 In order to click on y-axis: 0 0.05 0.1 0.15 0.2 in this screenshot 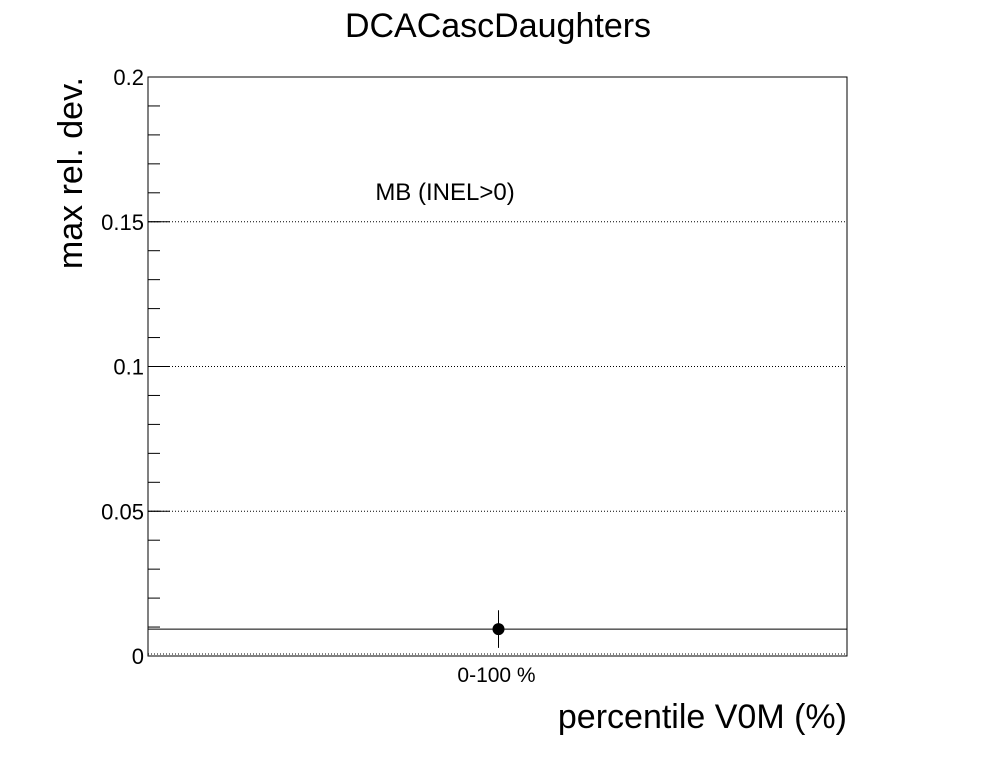, I will do `click(135, 367)`.